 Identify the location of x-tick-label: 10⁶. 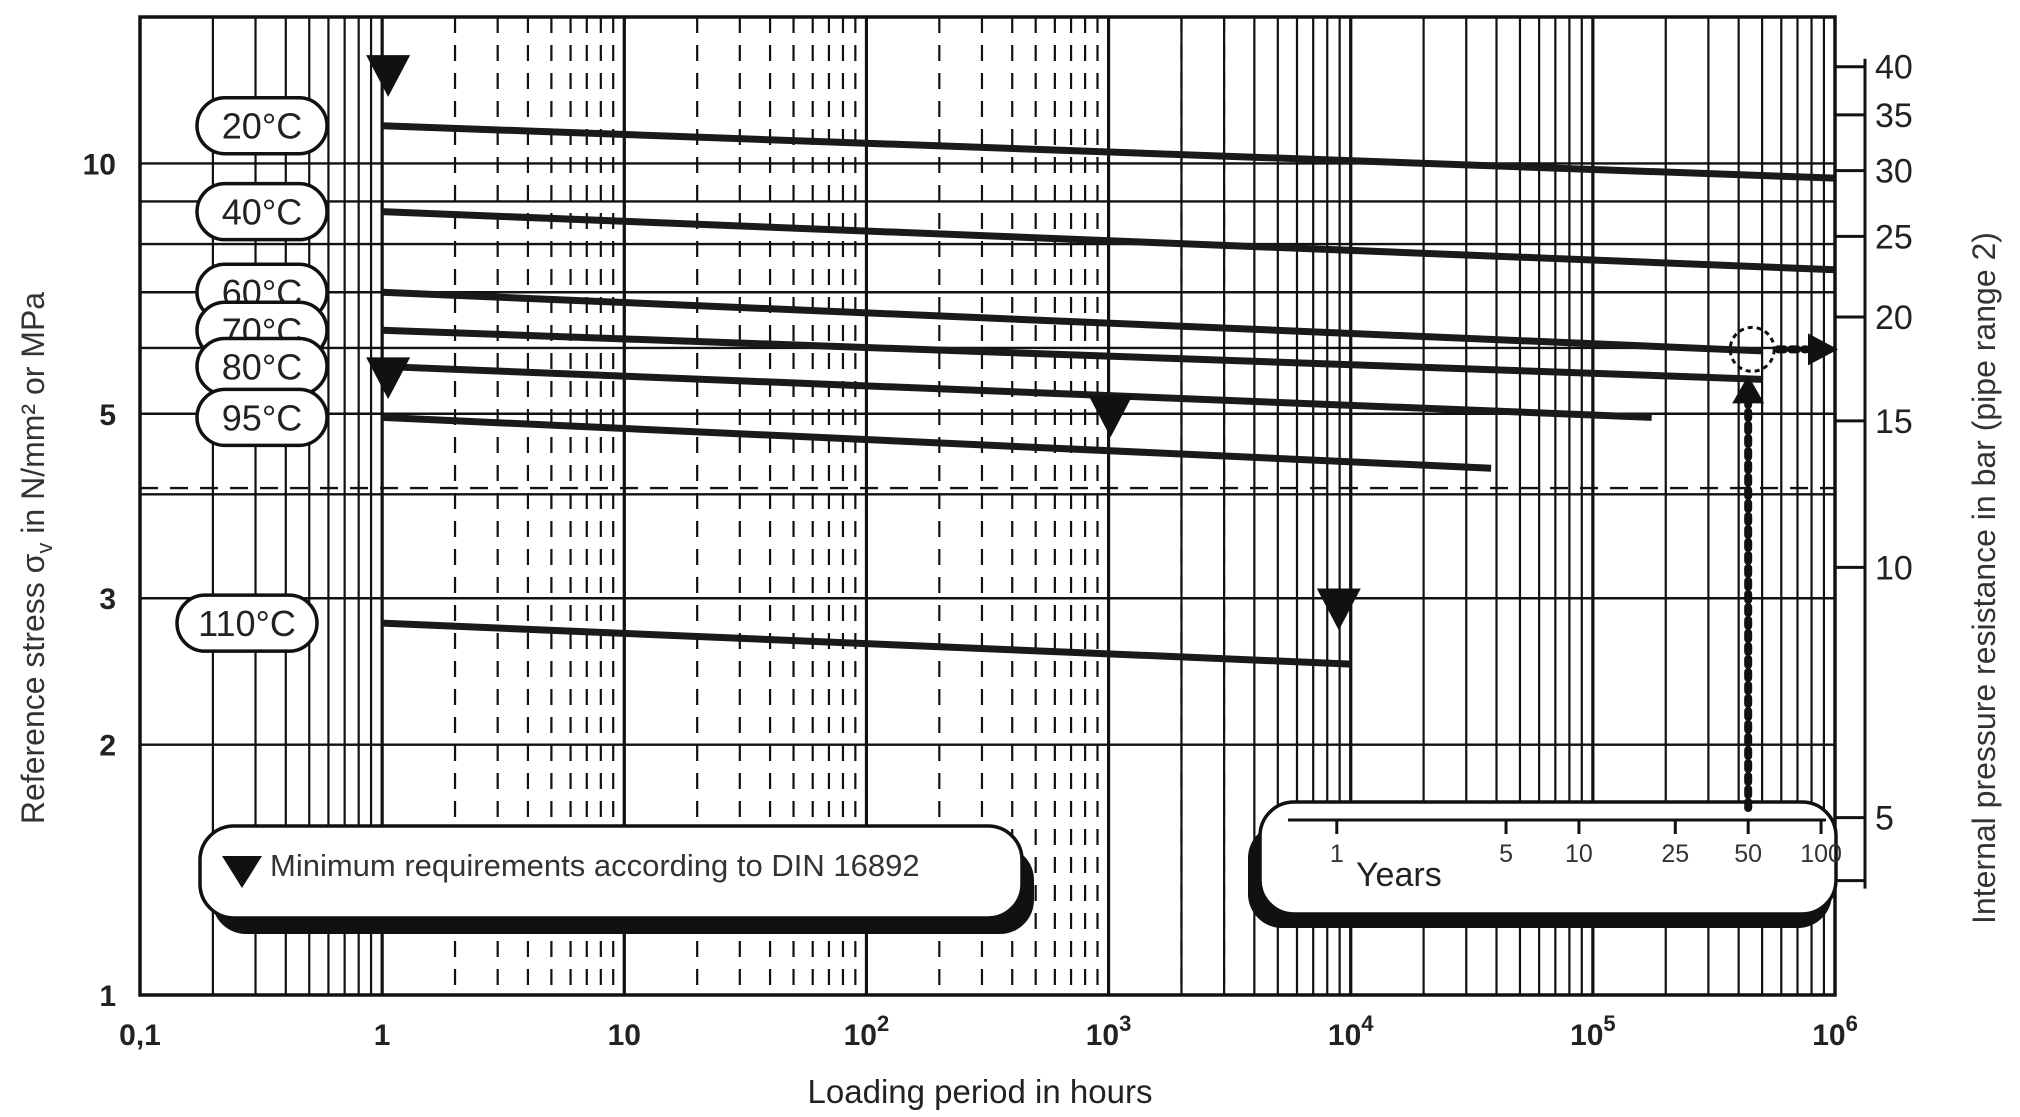
(1835, 1031).